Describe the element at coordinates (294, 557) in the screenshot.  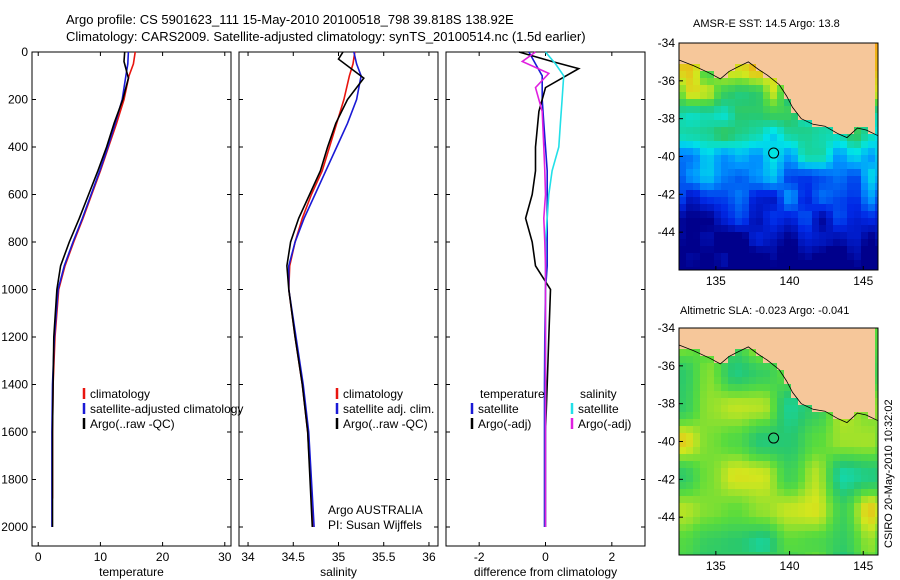
I see `x-tick-label: 34.5` at that location.